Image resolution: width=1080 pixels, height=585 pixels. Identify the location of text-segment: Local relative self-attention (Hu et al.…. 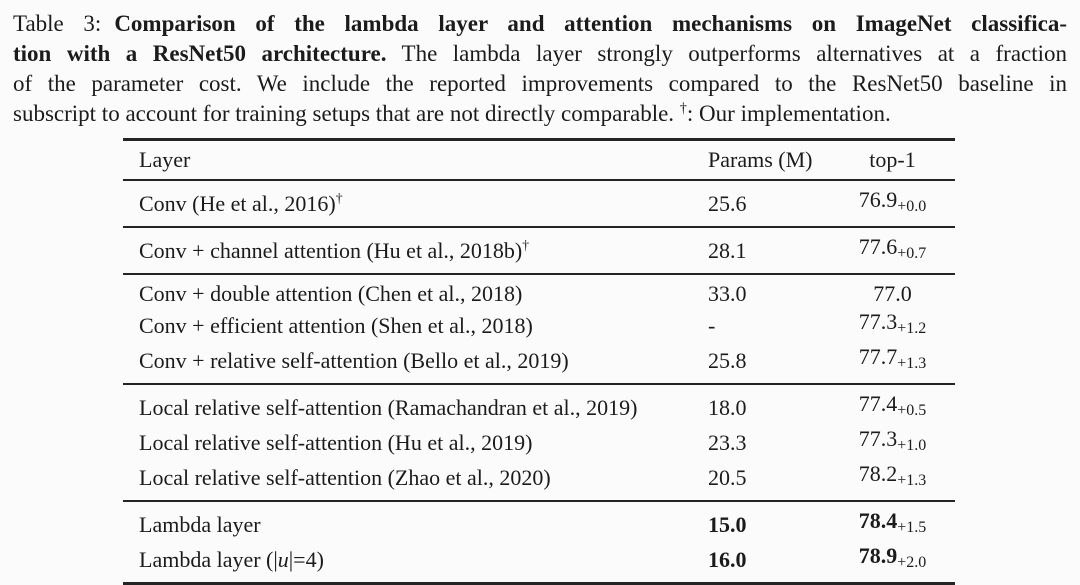
(336, 442).